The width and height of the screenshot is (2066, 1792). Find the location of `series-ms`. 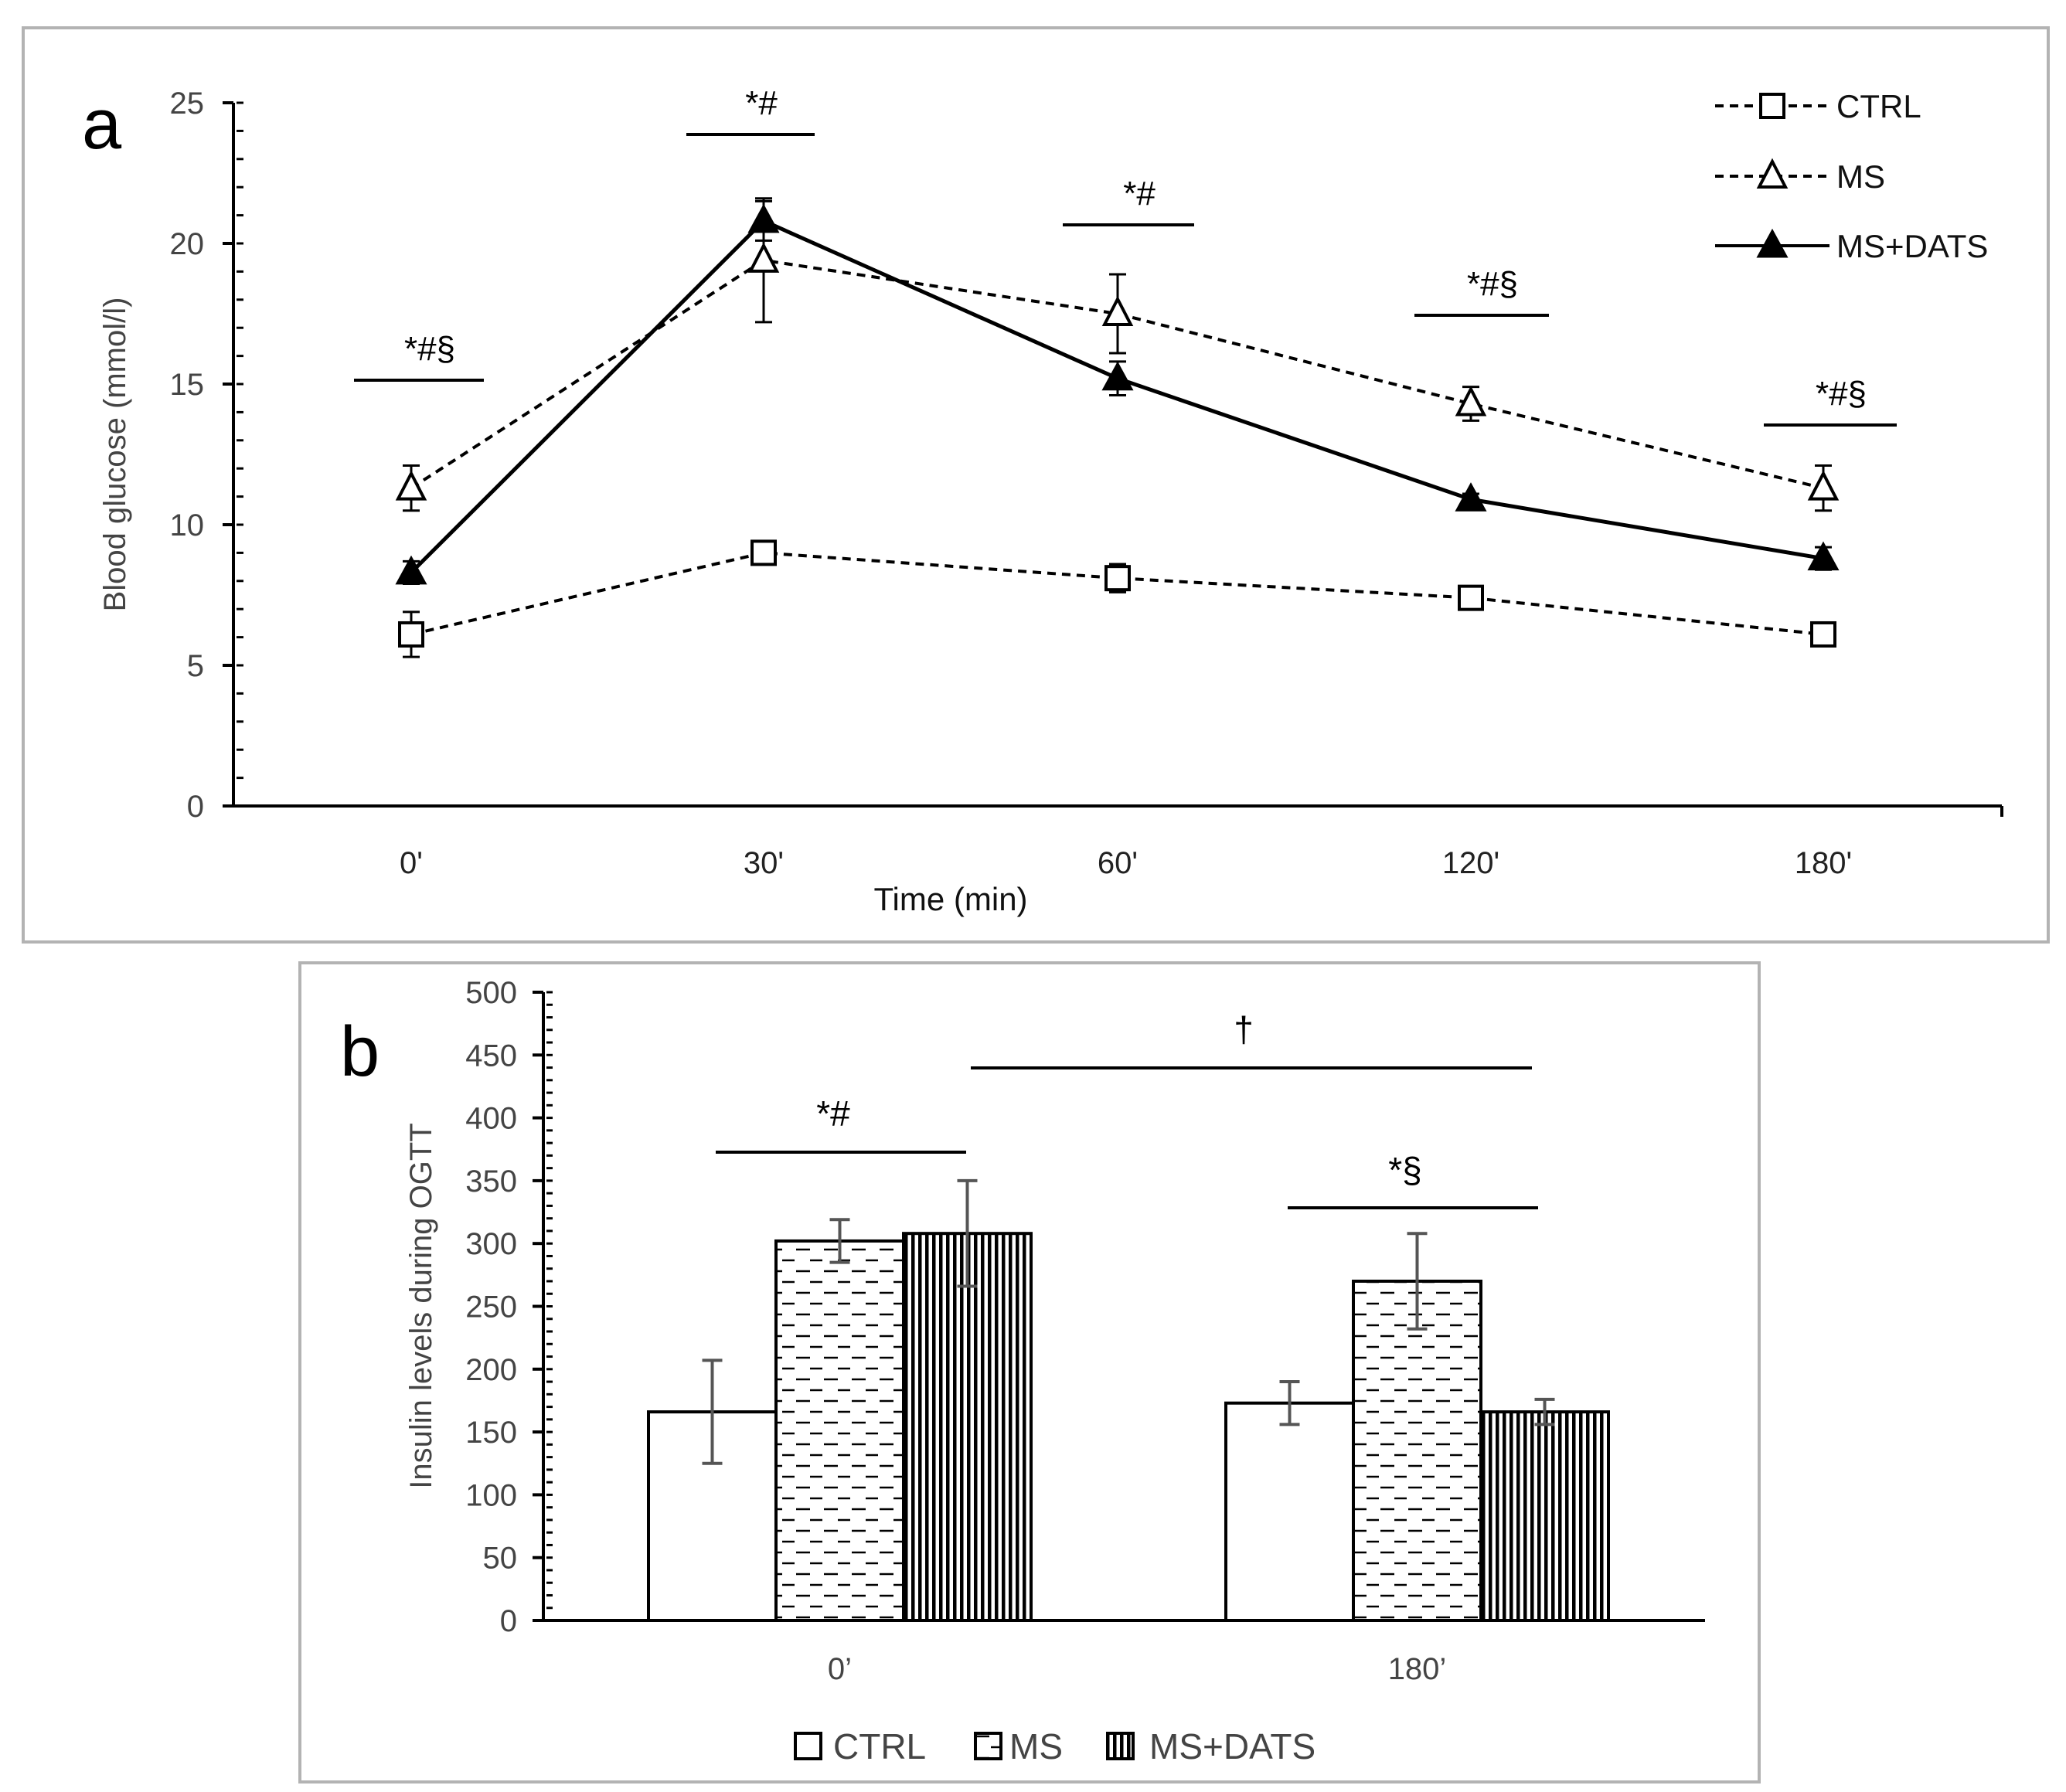

series-ms is located at coordinates (1118, 354).